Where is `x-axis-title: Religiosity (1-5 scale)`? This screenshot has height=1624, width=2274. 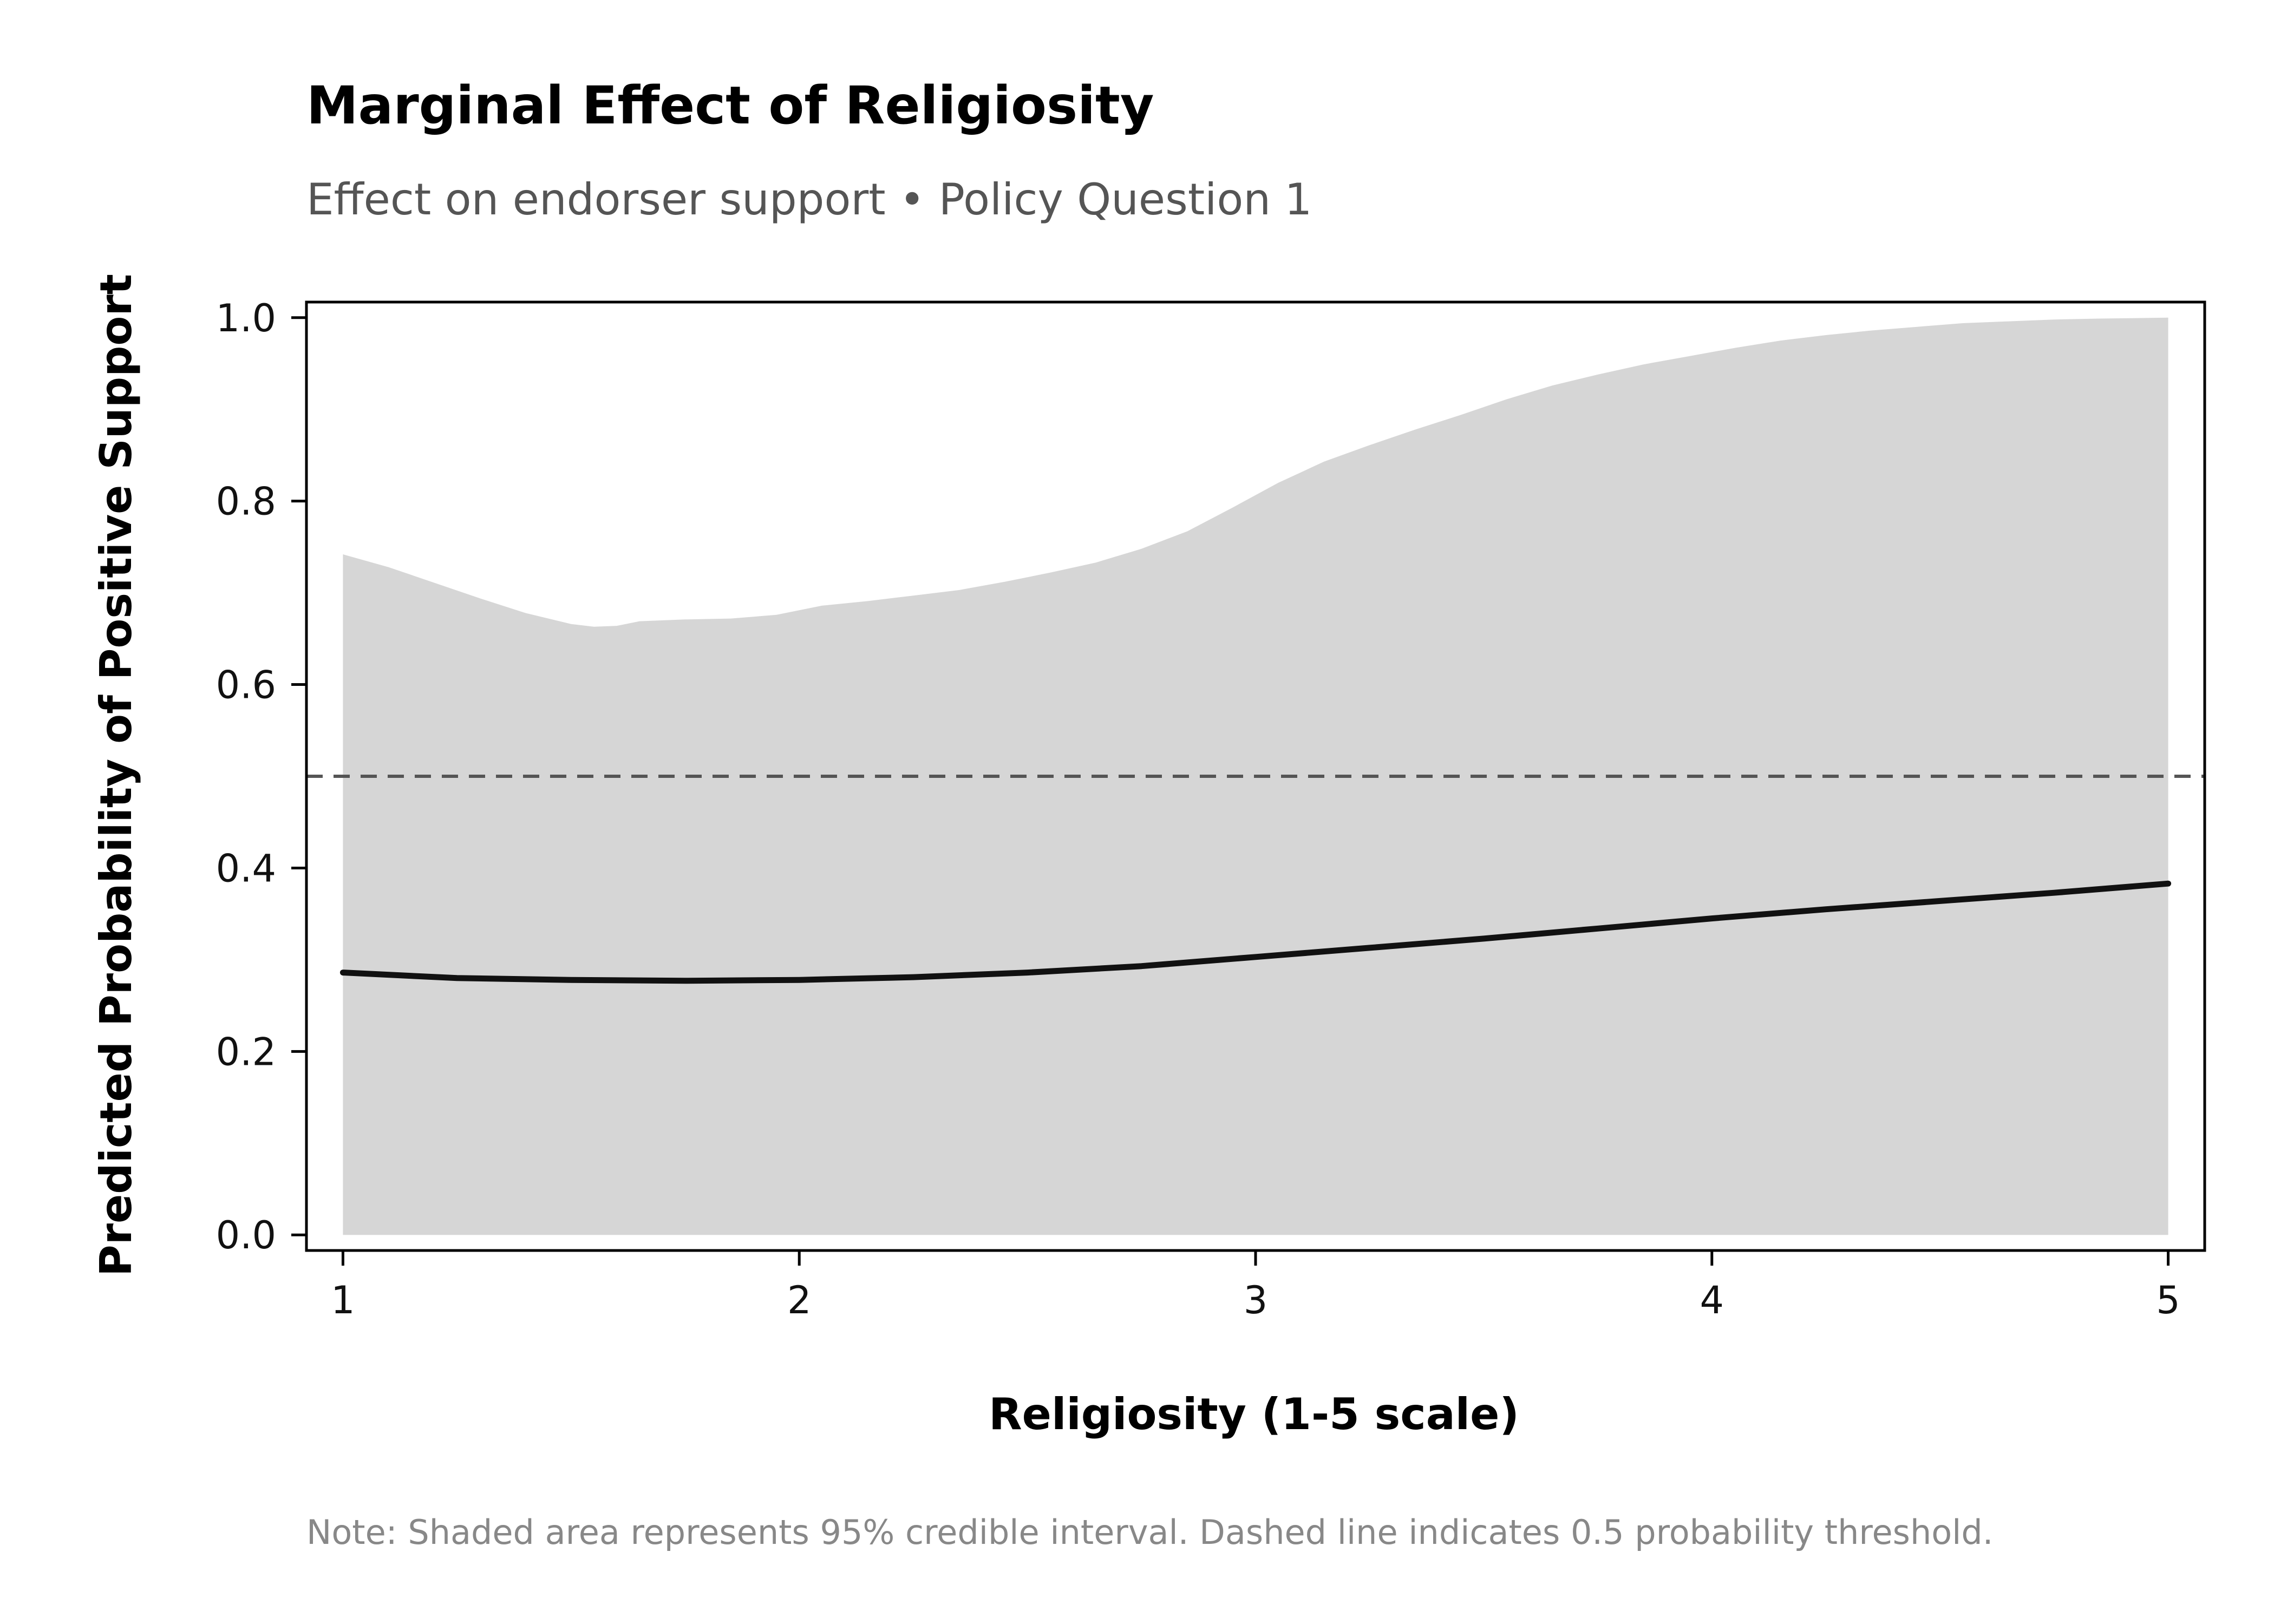 x-axis-title: Religiosity (1-5 scale) is located at coordinates (1254, 1414).